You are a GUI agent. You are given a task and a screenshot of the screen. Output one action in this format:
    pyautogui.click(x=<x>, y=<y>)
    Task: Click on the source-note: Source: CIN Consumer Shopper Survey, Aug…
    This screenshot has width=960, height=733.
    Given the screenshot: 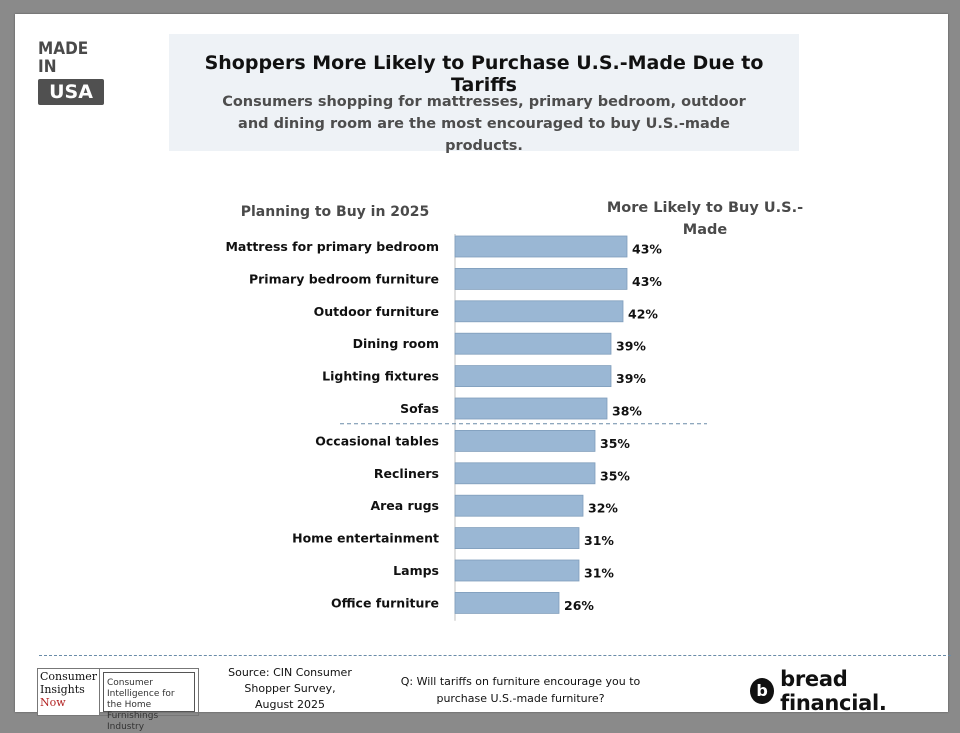 What is the action you would take?
    pyautogui.click(x=290, y=688)
    